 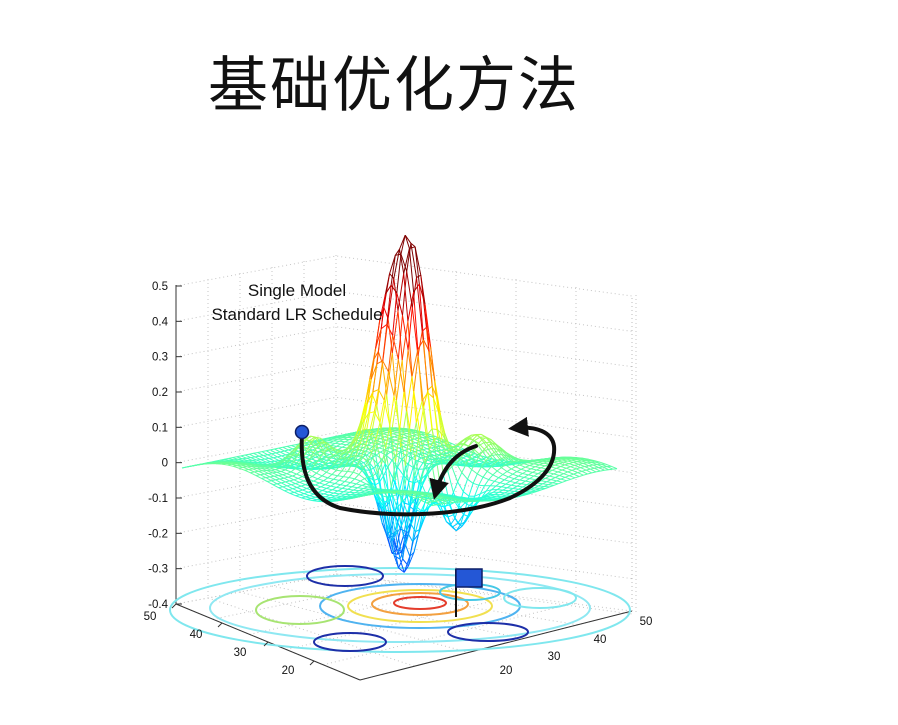 I want to click on left-tick-label: 20, so click(x=288, y=671).